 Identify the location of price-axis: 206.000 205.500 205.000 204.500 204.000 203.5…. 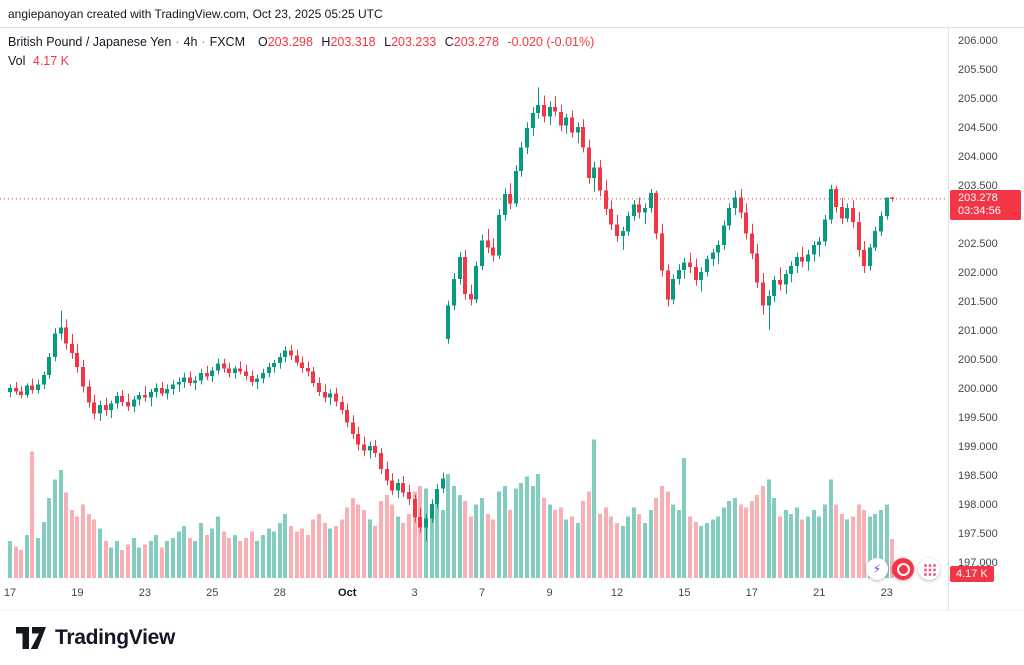
(986, 319).